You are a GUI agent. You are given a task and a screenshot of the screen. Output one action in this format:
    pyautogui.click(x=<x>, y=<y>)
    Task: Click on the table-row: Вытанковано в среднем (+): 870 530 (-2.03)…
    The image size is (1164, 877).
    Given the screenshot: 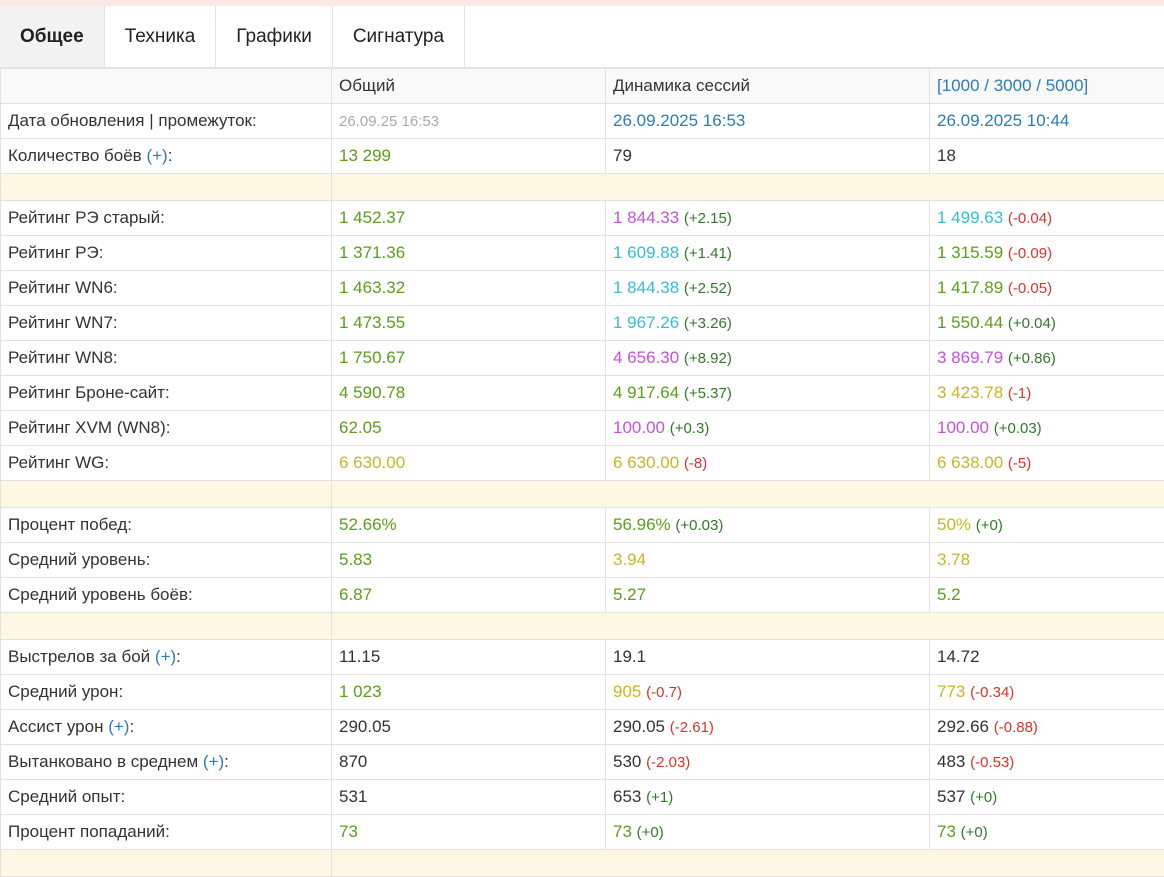 What is the action you would take?
    pyautogui.click(x=582, y=762)
    